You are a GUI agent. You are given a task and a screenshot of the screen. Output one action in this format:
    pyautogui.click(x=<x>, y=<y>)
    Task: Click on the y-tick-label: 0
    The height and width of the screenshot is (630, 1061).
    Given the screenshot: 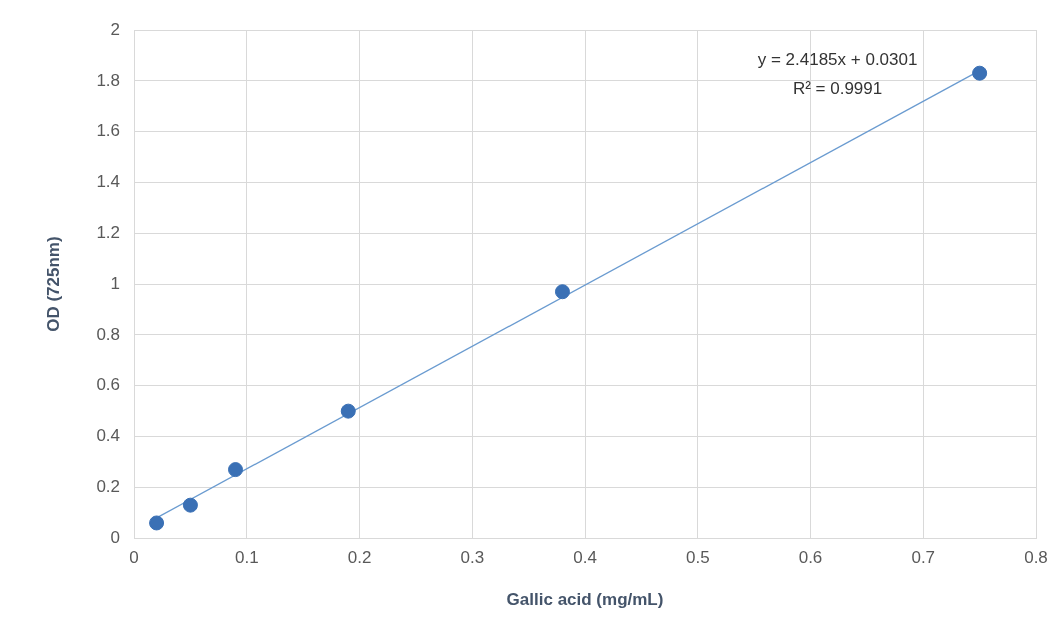 What is the action you would take?
    pyautogui.click(x=115, y=537)
    